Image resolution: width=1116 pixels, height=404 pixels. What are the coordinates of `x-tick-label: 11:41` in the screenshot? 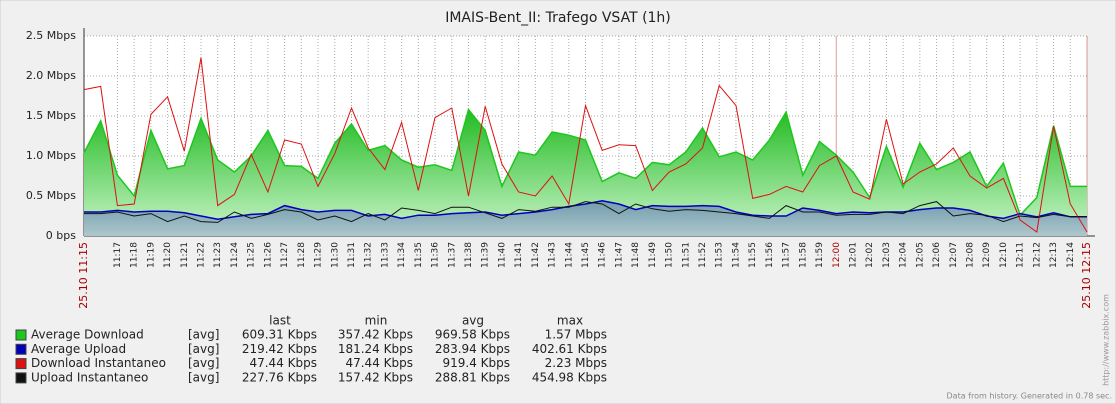 It's located at (519, 255).